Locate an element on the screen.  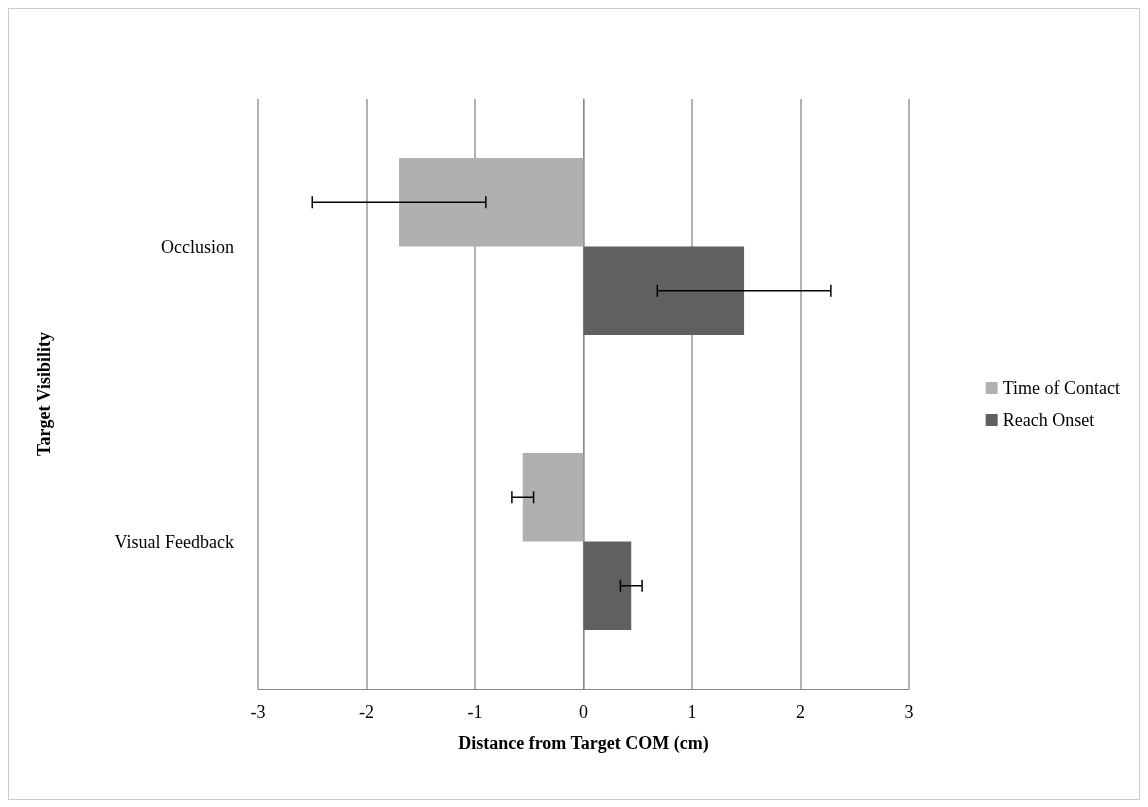
legend-label: Time of Contact is located at coordinates (1061, 388).